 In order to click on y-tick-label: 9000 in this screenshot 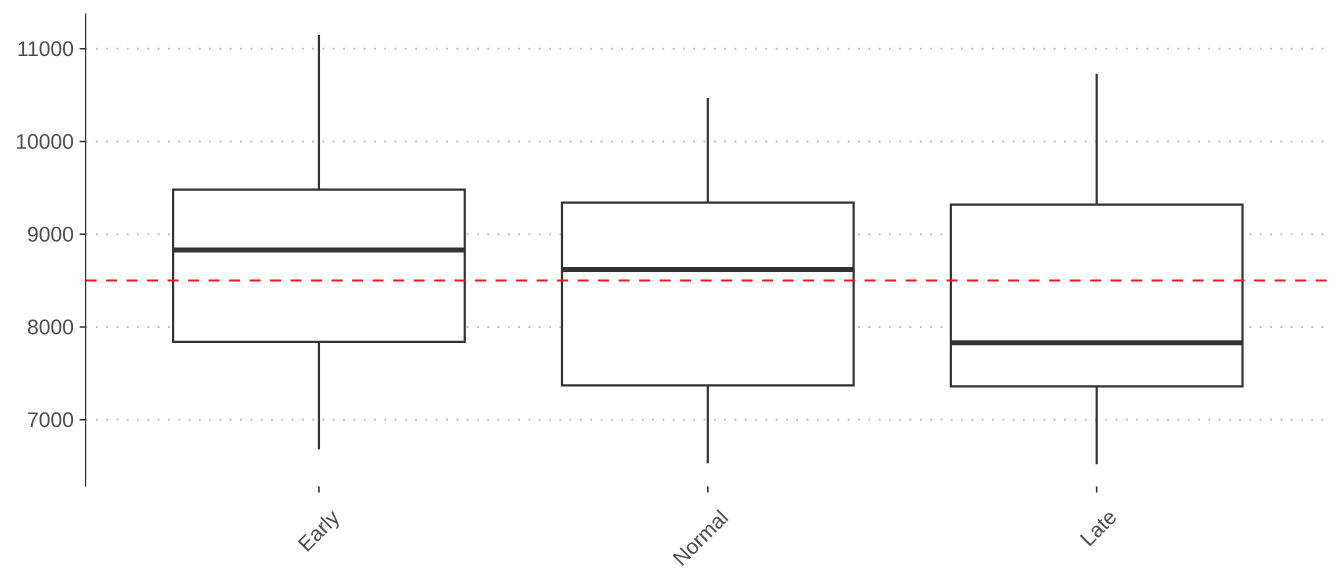, I will do `click(51, 234)`.